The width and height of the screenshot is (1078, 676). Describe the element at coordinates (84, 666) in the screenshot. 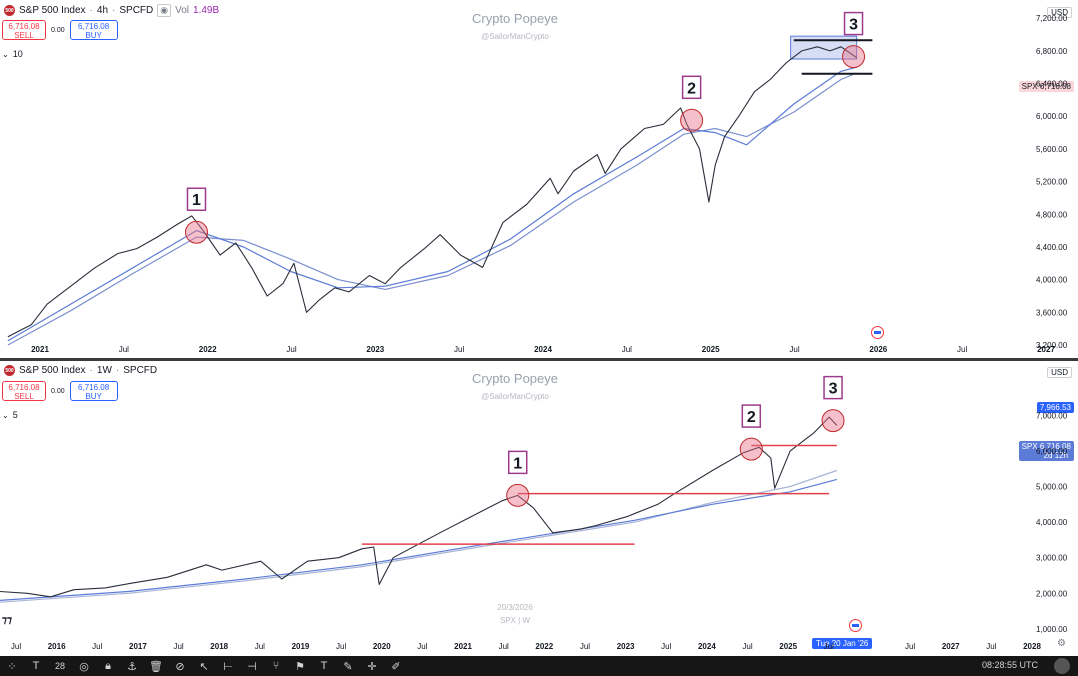

I see `eye-icon: ◎` at that location.